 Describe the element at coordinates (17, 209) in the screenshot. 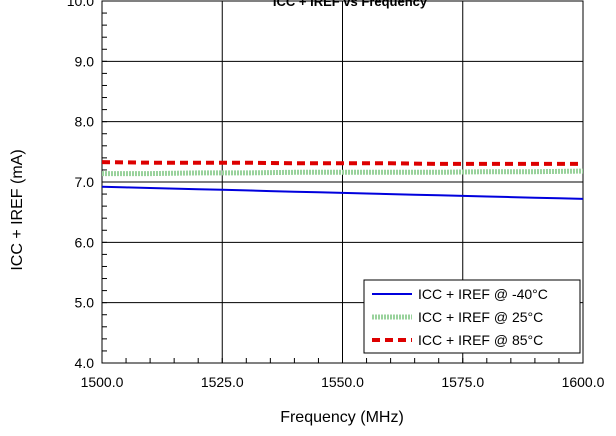

I see `y-axis-label: ICC + IREF (mA)` at that location.